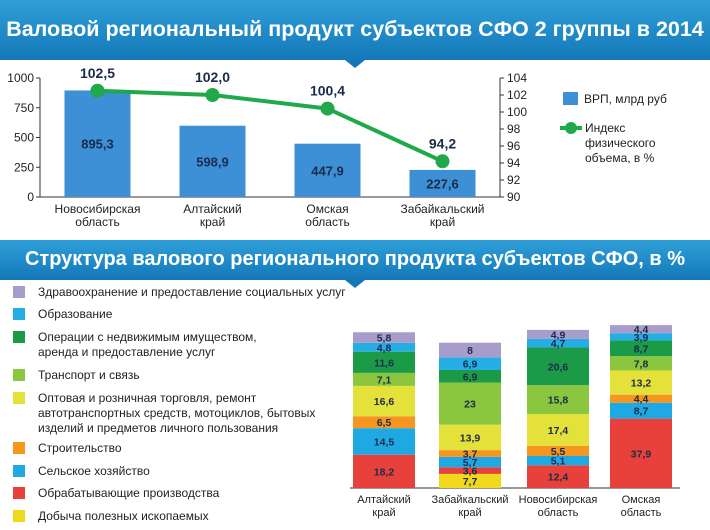  Describe the element at coordinates (641, 384) in the screenshot. I see `stack-segment-label: 13,2` at that location.